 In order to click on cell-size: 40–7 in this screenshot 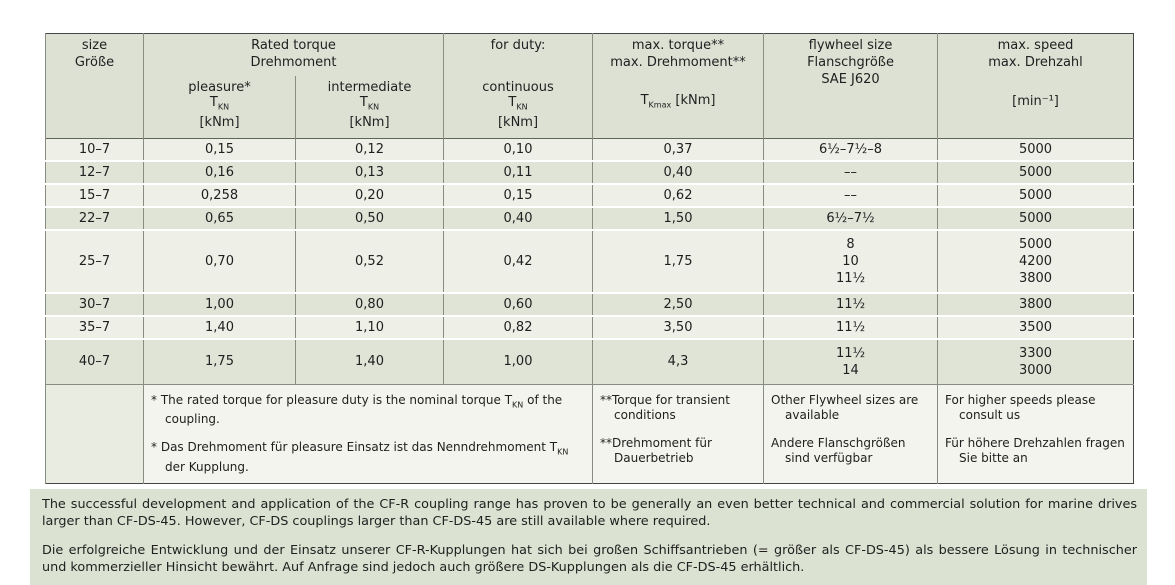, I will do `click(94, 361)`.